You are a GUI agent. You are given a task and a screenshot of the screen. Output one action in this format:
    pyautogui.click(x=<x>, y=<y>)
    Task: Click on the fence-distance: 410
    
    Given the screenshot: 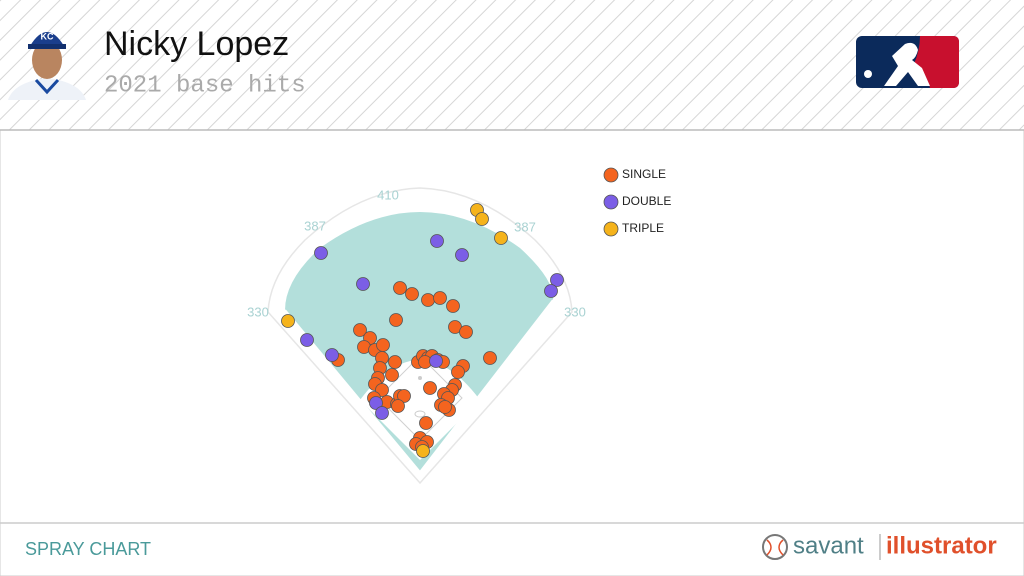 What is the action you would take?
    pyautogui.click(x=388, y=194)
    